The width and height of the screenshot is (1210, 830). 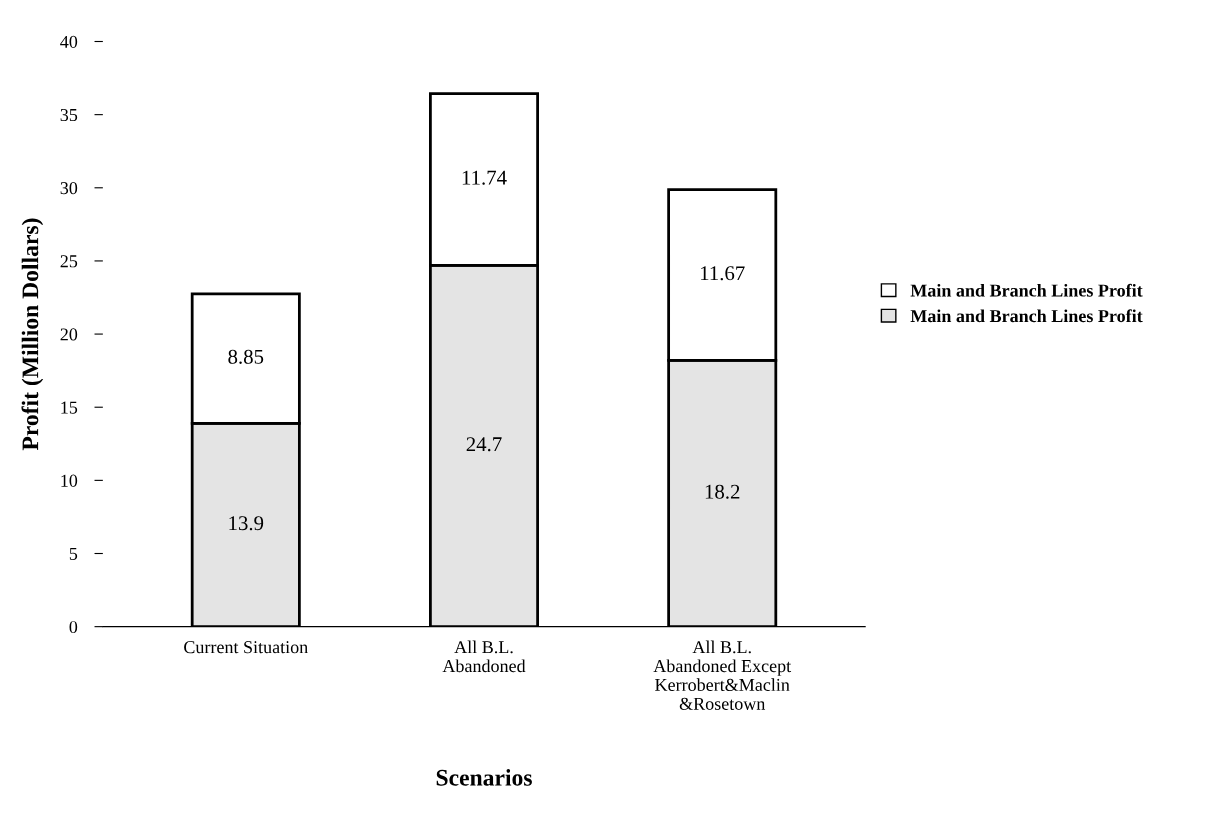 I want to click on y-tick-label: 20, so click(x=69, y=334).